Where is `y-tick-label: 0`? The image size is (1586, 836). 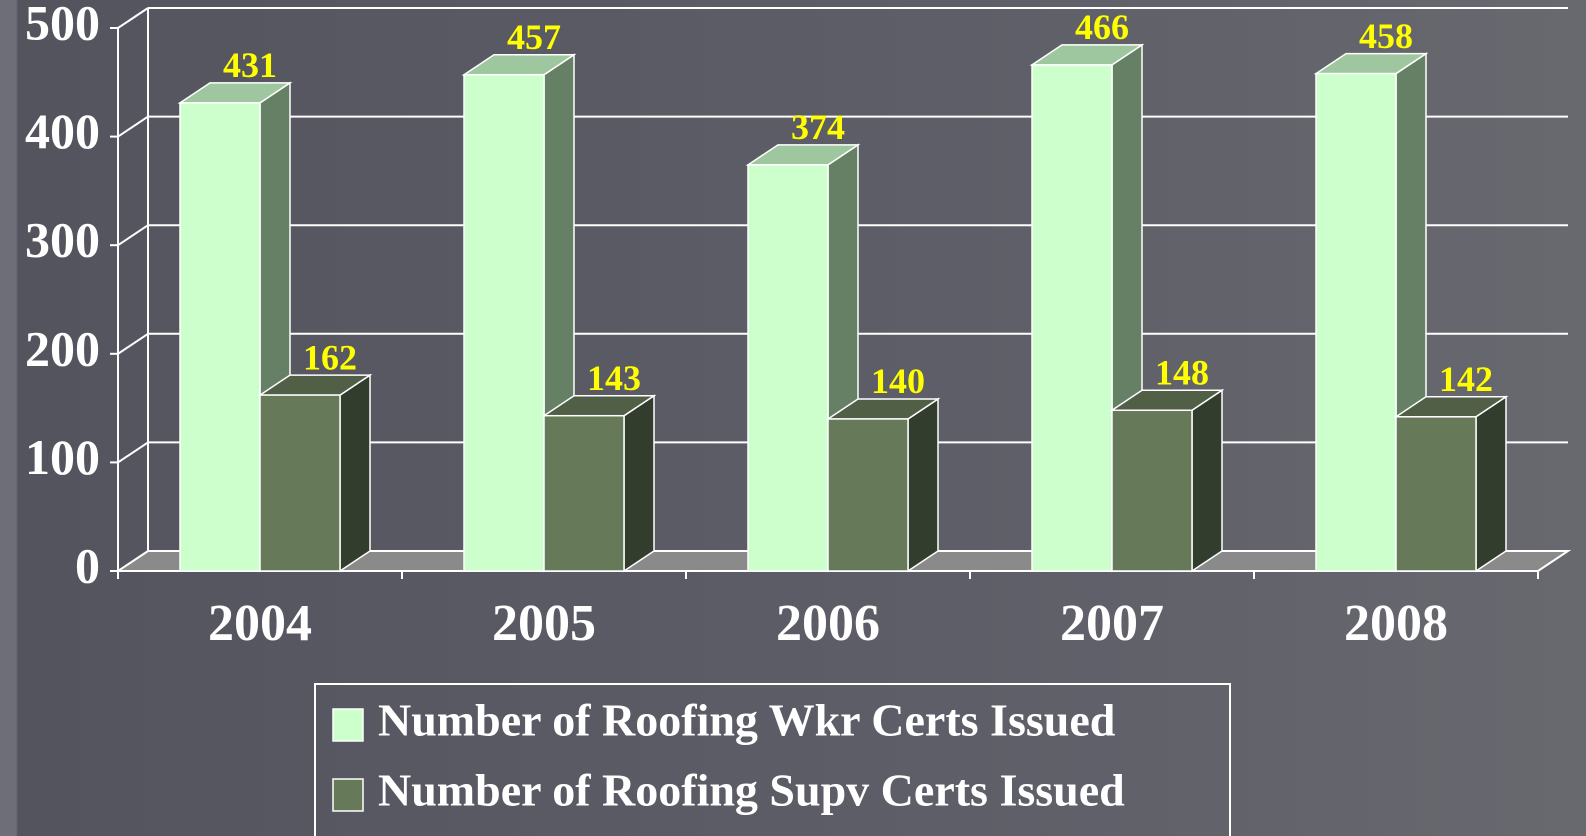 y-tick-label: 0 is located at coordinates (87, 565).